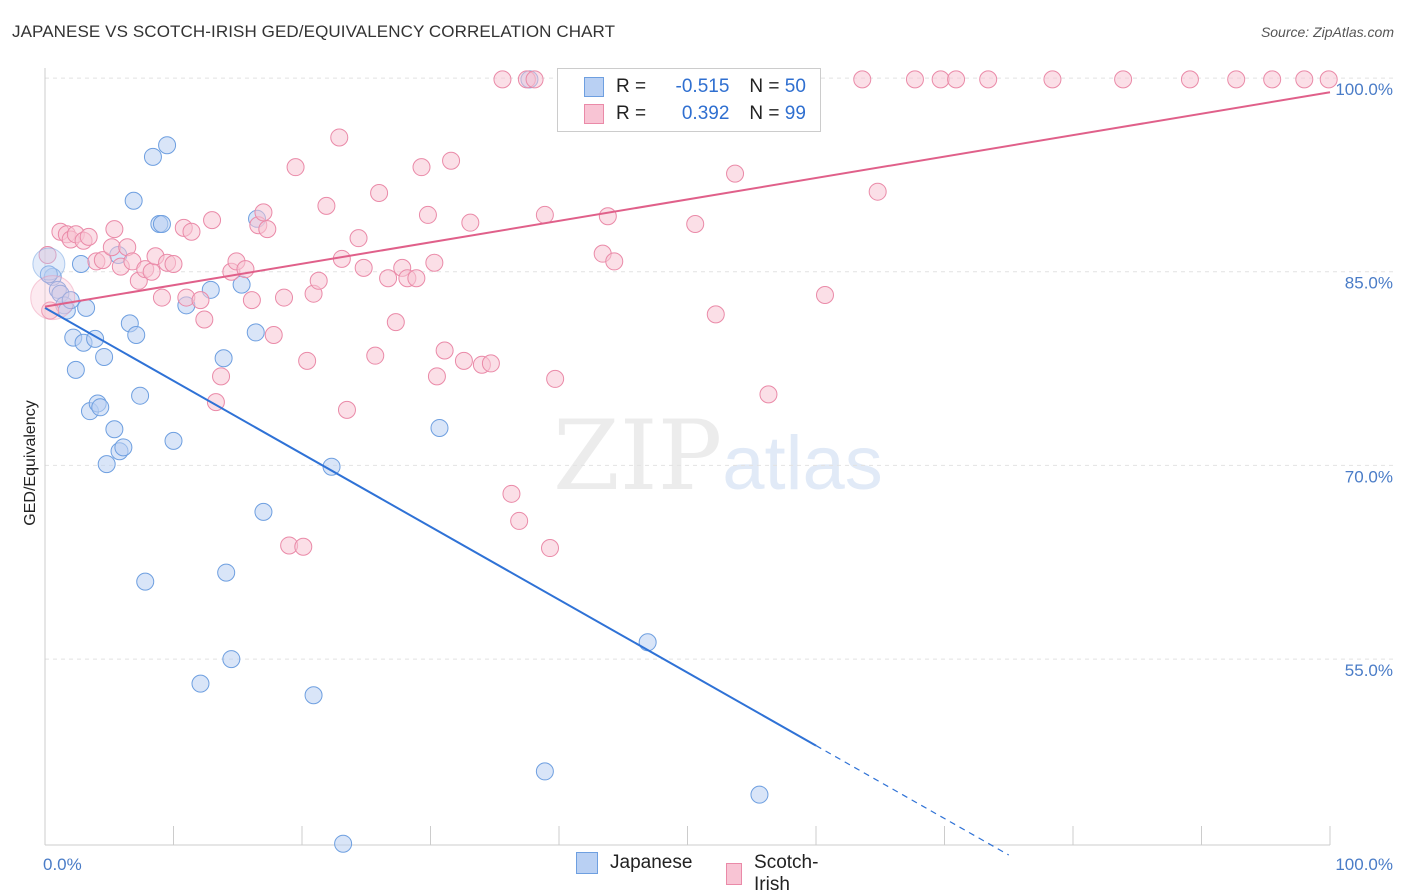 The width and height of the screenshot is (1406, 896). I want to click on japanese-cluster-point, so click(49, 264).